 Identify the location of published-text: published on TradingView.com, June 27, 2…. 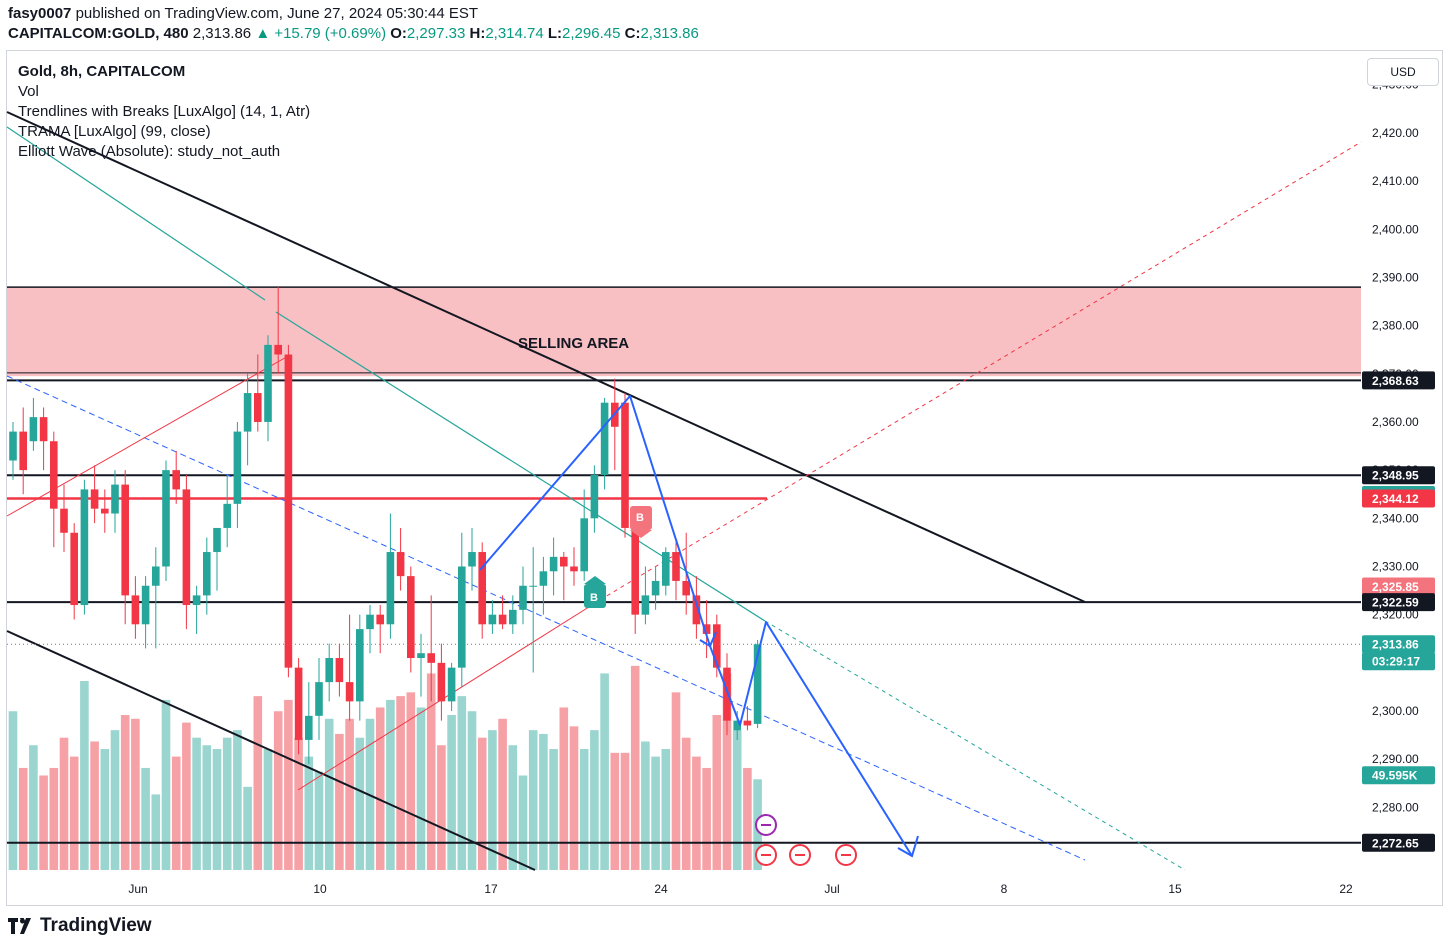
(277, 13).